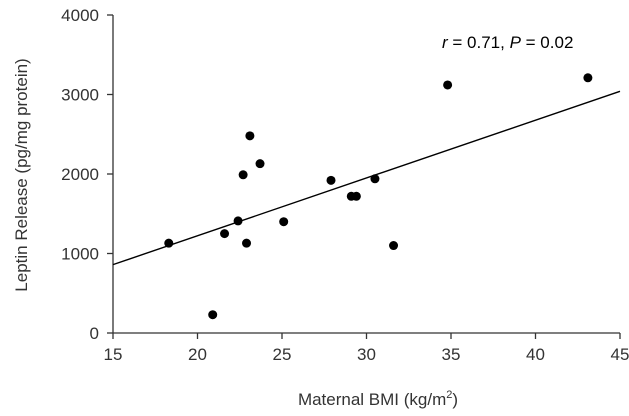 This screenshot has height=416, width=629. I want to click on y-tick-label: 2000, so click(80, 174).